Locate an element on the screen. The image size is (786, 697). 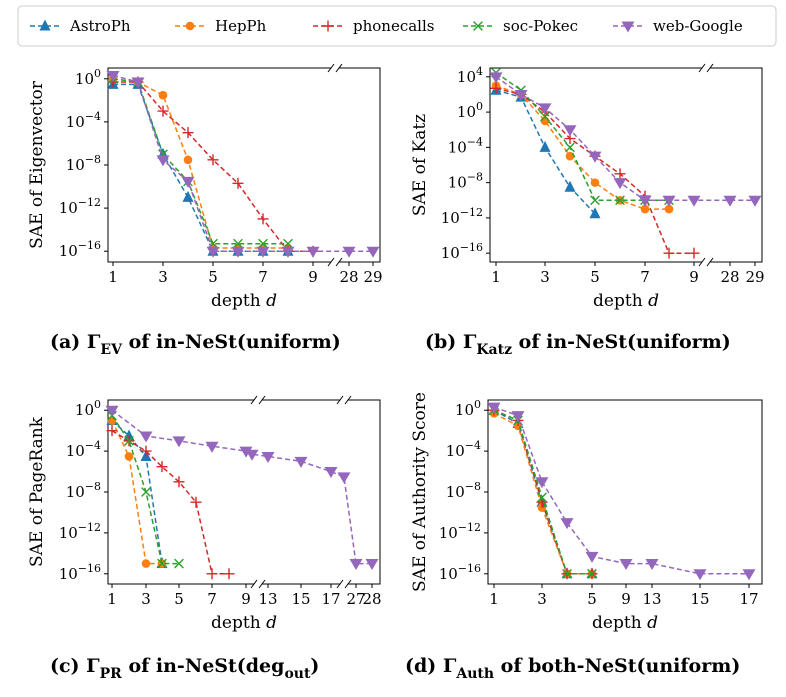
legend-entry: AstroPh is located at coordinates (80, 26).